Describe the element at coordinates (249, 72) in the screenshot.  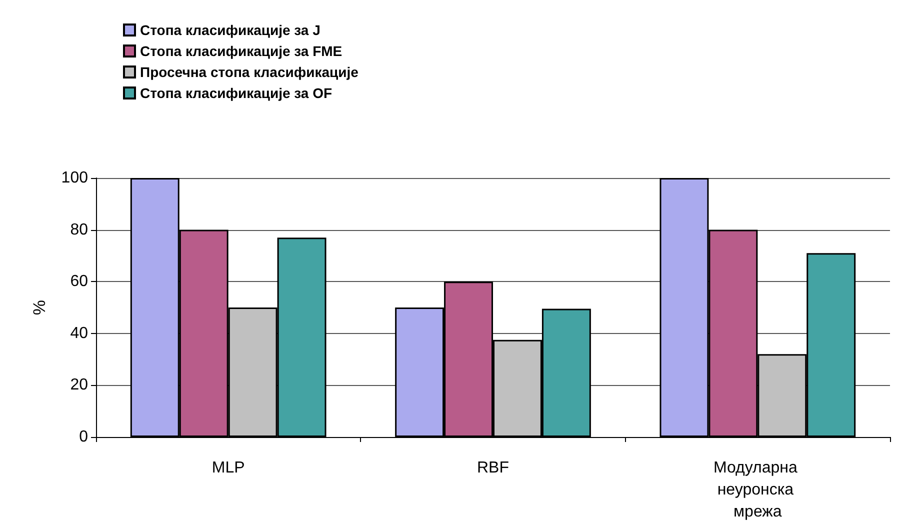
I see `legend-label: Просечна стопа класификације` at that location.